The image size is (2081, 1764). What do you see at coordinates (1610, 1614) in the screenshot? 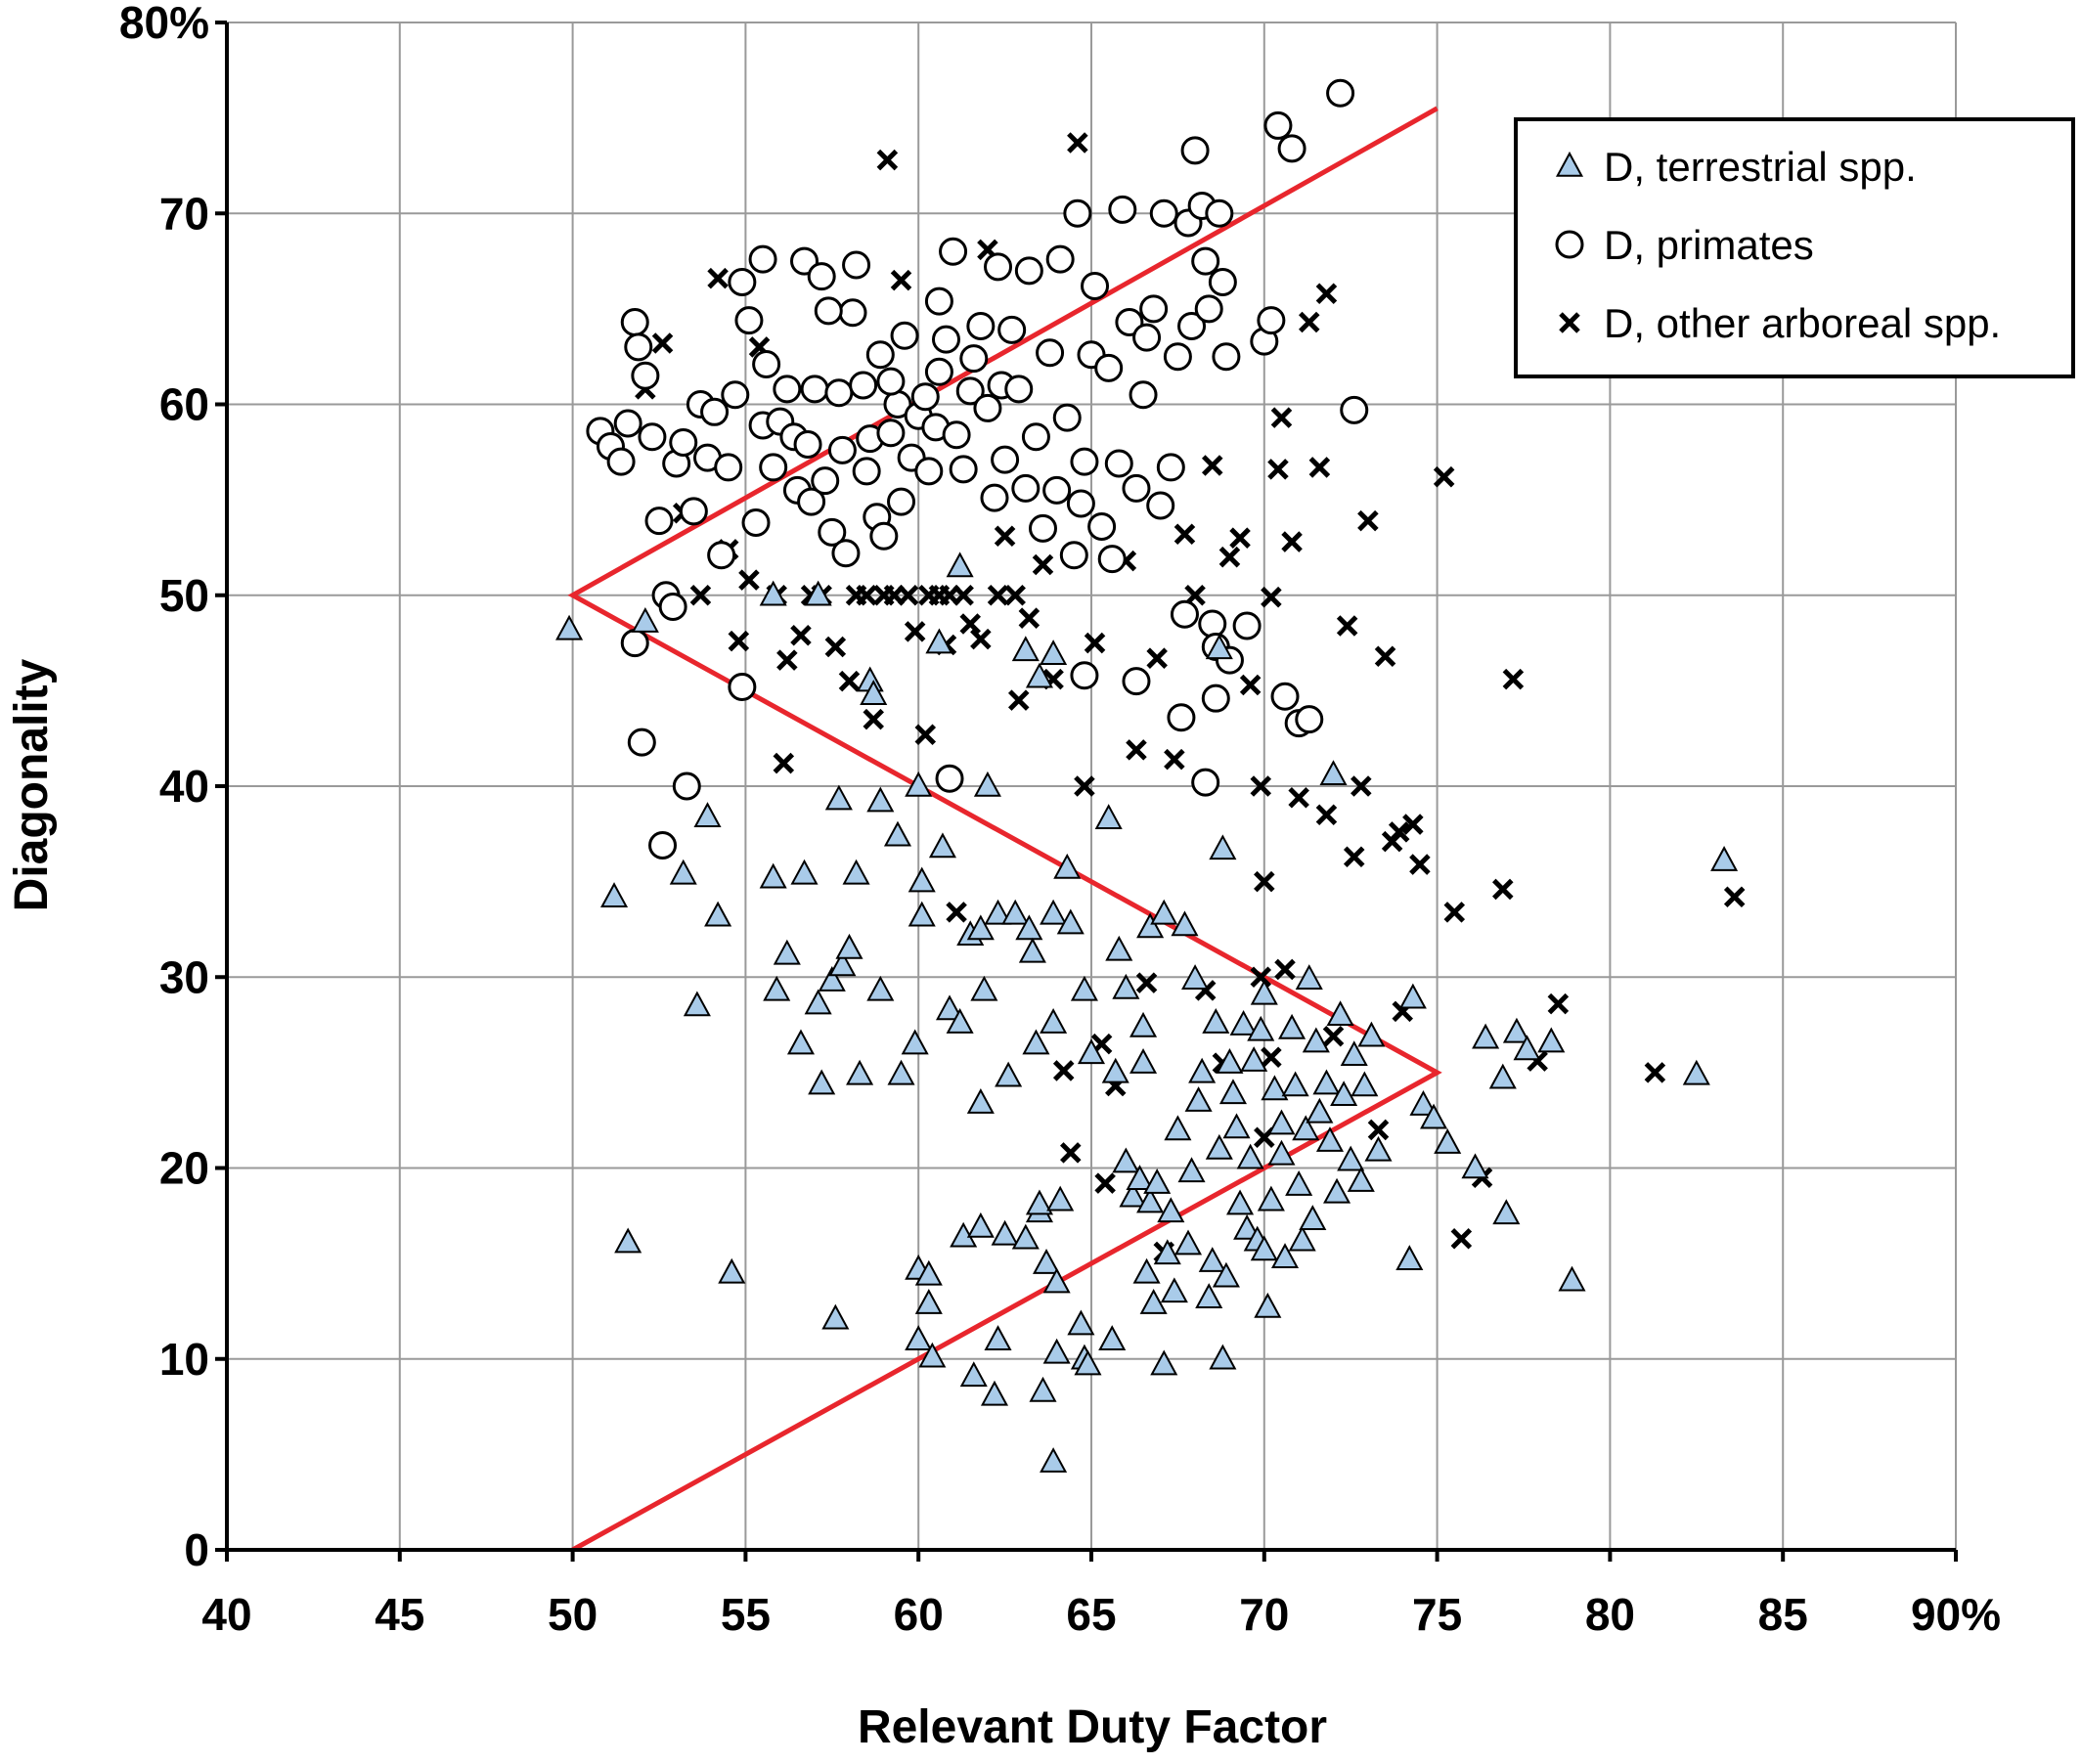
I see `x-tick-label: 80` at bounding box center [1610, 1614].